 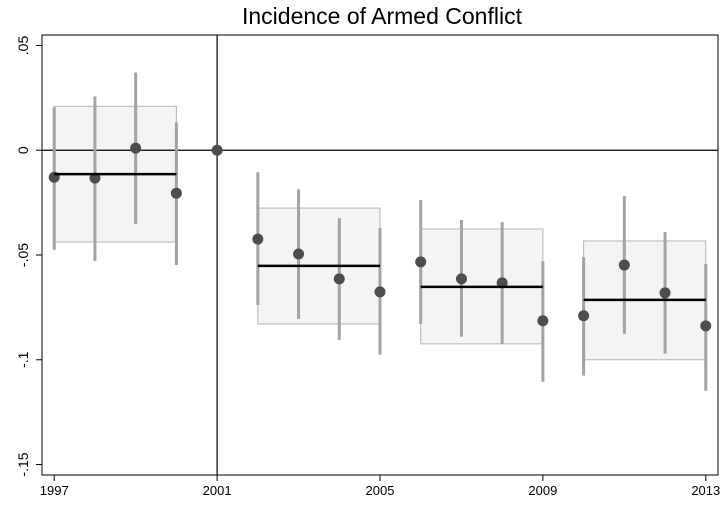 What do you see at coordinates (380, 490) in the screenshot?
I see `x-tick-label: 2005` at bounding box center [380, 490].